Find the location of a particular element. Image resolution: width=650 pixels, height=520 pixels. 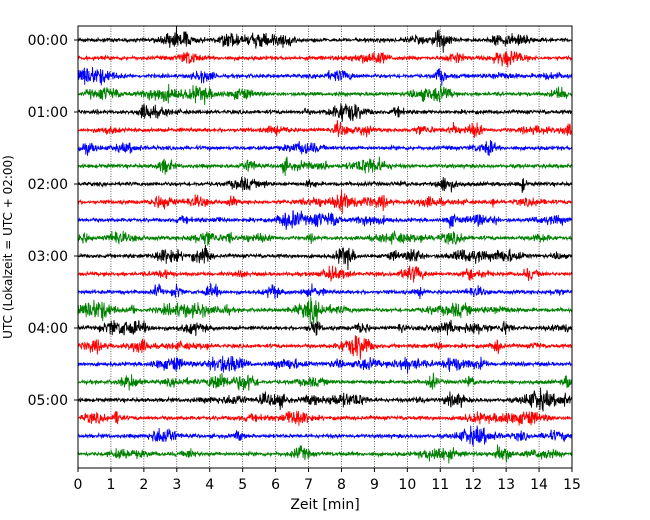

y-axis-label: UTC (Lokalzeit = UTC + 02:00) is located at coordinates (8, 247).